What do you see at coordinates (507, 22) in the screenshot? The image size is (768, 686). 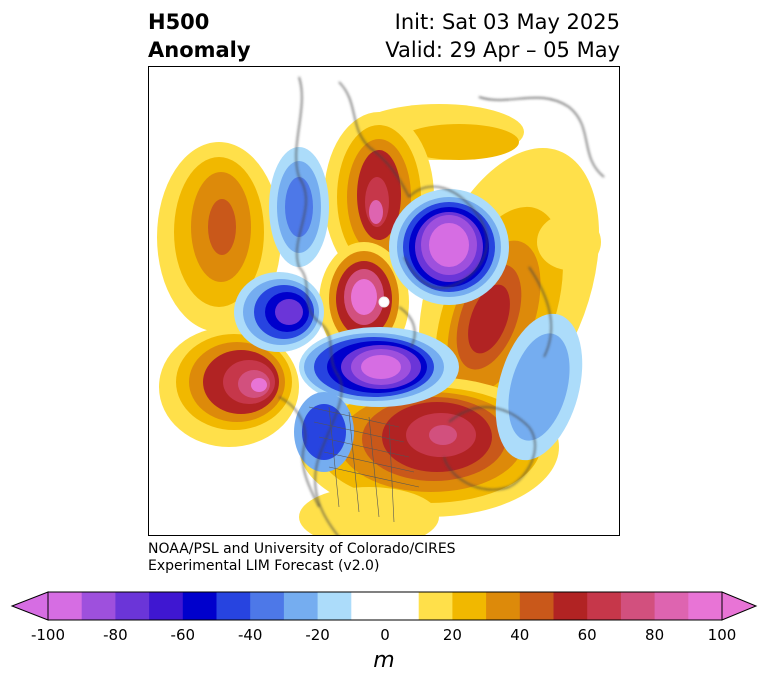 I see `init-date: Init: Sat 03 May 2025` at bounding box center [507, 22].